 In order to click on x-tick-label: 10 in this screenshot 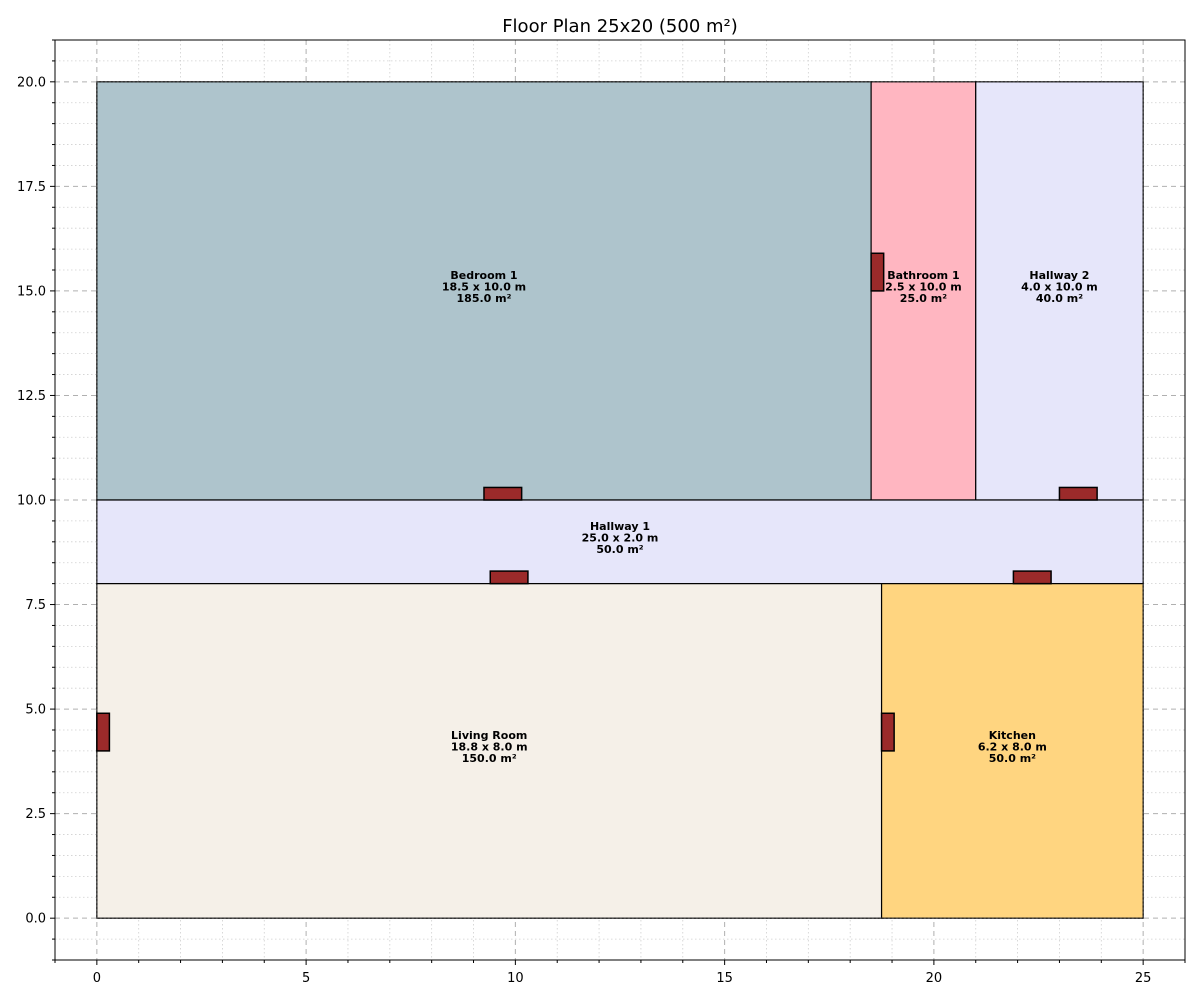, I will do `click(515, 978)`.